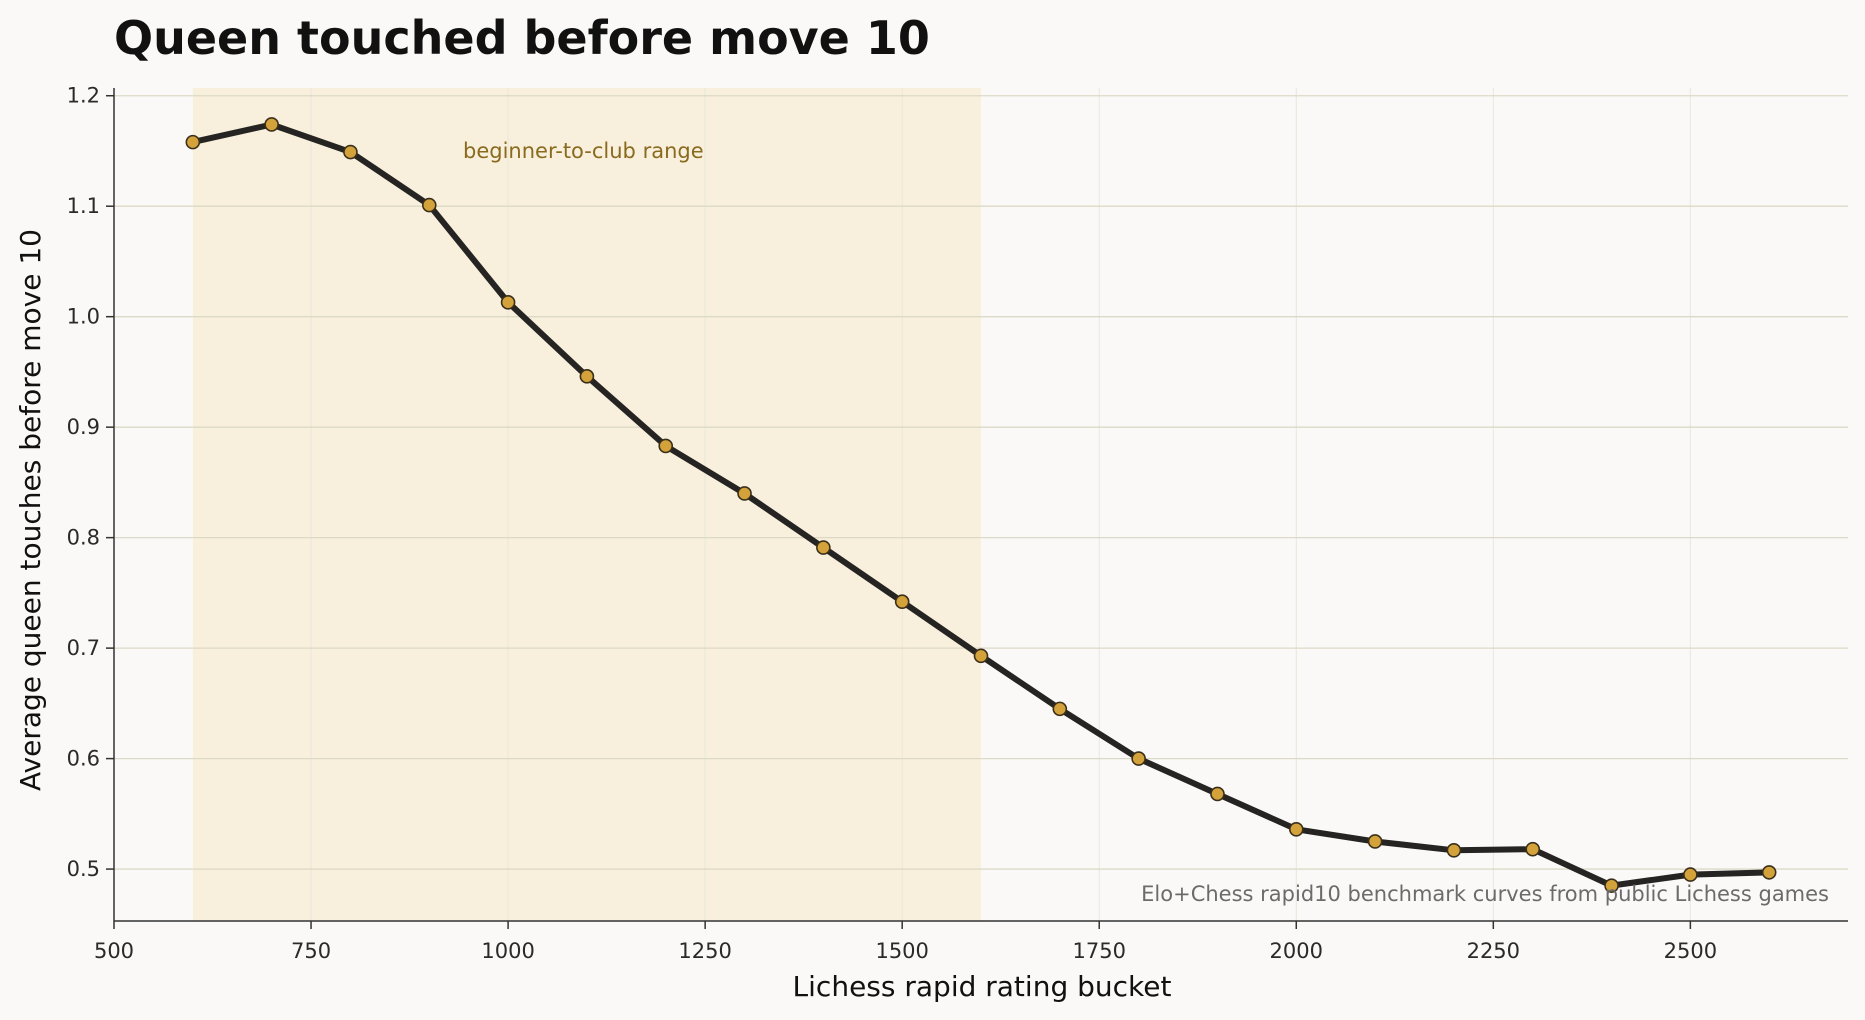  What do you see at coordinates (704, 951) in the screenshot?
I see `x-tick-label: 1250` at bounding box center [704, 951].